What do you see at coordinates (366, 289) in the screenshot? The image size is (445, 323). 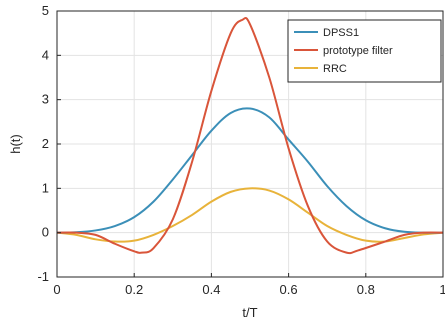 I see `x-tick-label-4: 0.8` at bounding box center [366, 289].